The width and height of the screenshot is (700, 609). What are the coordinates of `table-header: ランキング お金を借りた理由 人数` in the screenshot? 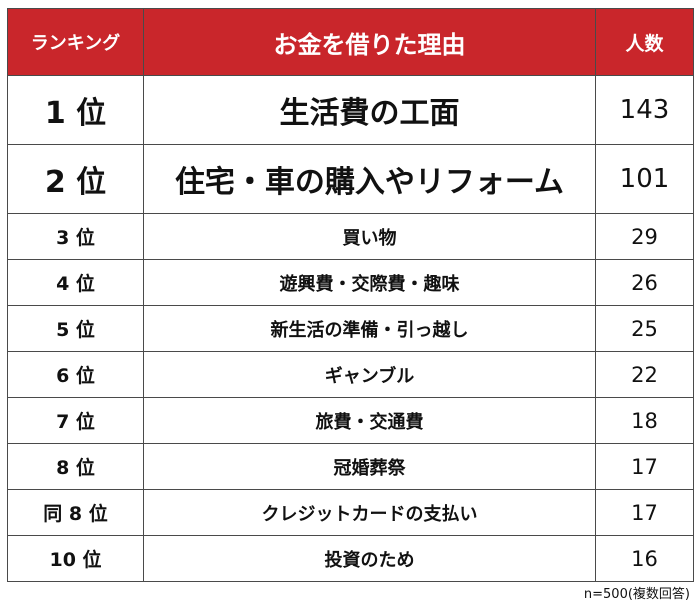 It's located at (350, 42).